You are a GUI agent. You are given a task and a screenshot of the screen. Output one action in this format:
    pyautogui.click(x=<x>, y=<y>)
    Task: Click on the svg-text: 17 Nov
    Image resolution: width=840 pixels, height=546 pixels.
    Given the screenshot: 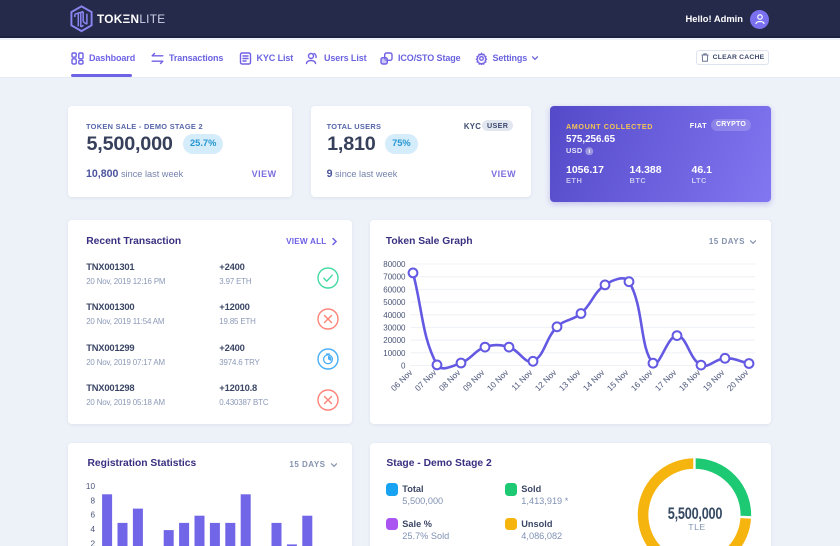 What is the action you would take?
    pyautogui.click(x=666, y=380)
    